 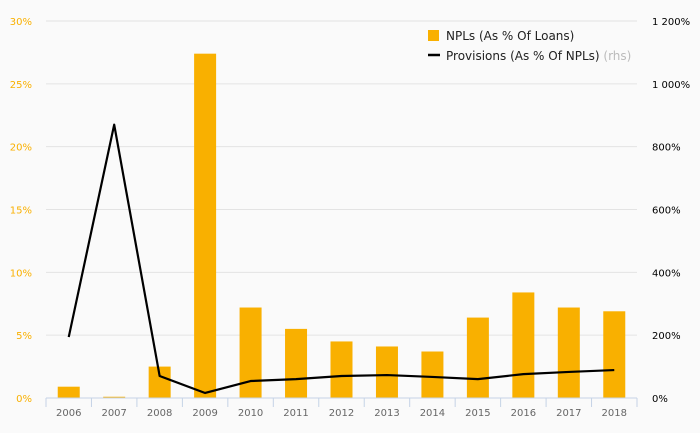 I want to click on right-tick-label: 1 200%, so click(x=671, y=22).